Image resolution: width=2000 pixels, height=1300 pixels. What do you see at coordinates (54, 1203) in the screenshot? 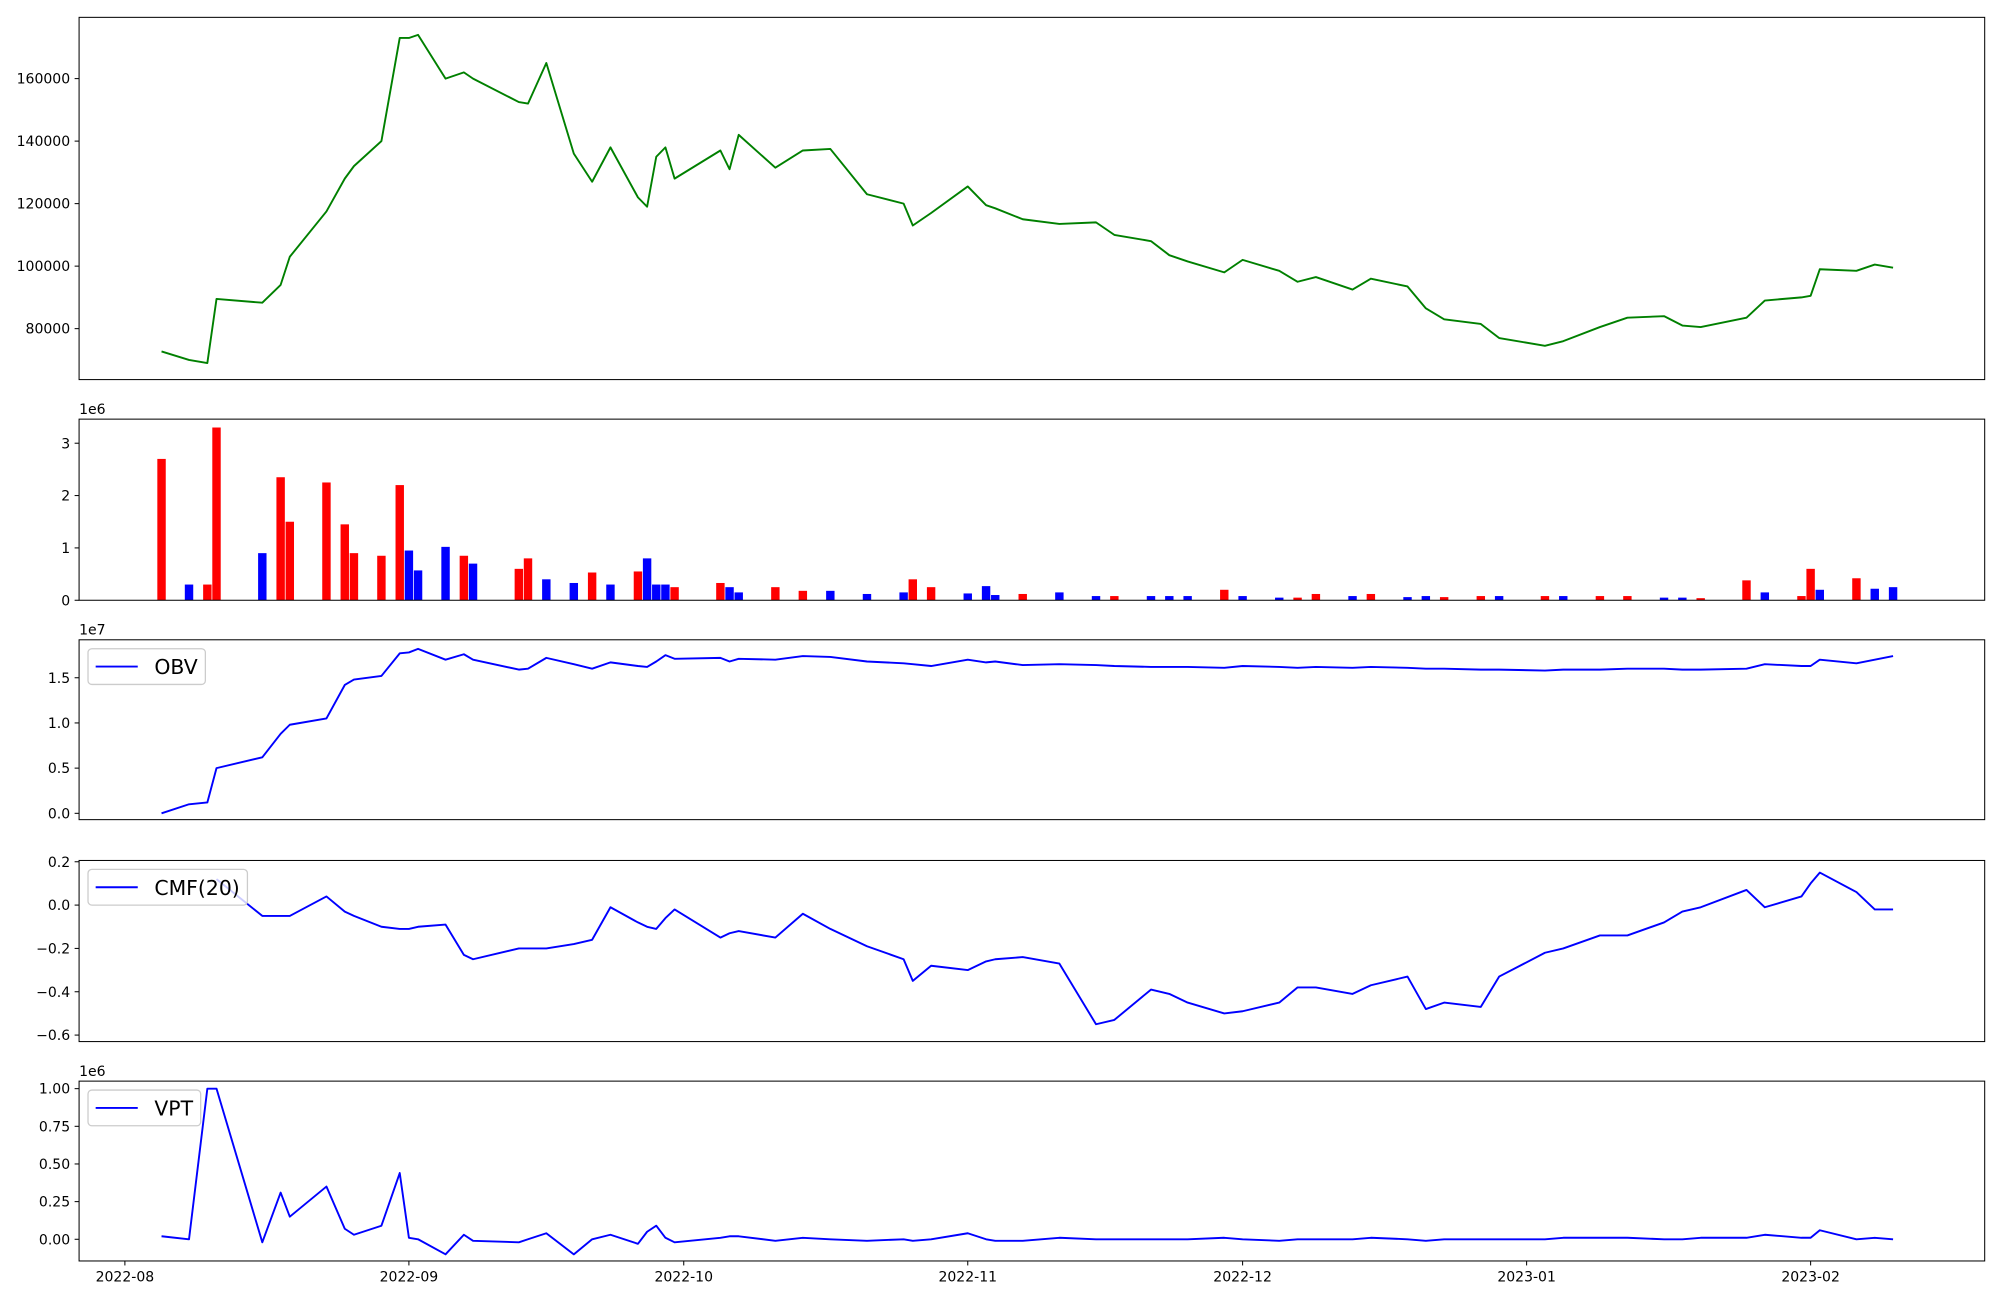
I see `y-tick-label: 0.25` at bounding box center [54, 1203].